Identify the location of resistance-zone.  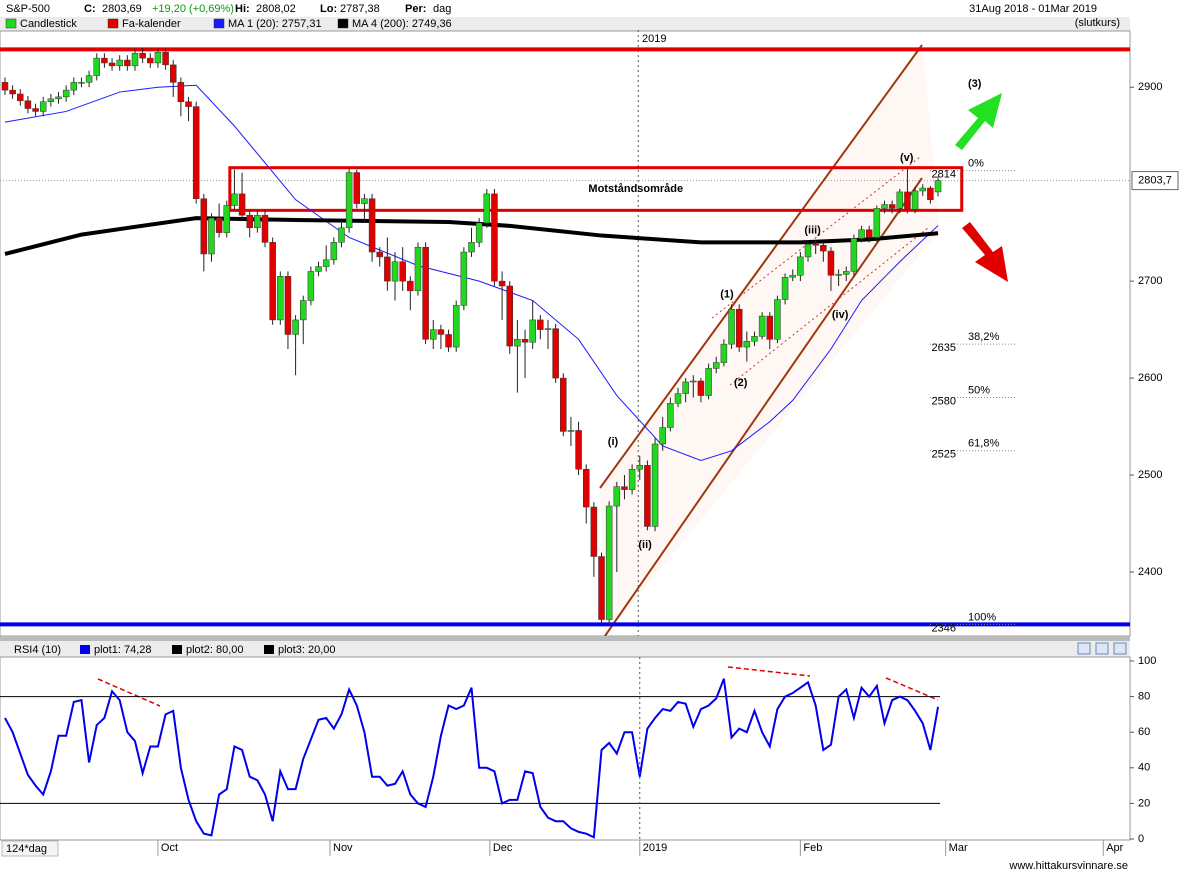
(596, 189).